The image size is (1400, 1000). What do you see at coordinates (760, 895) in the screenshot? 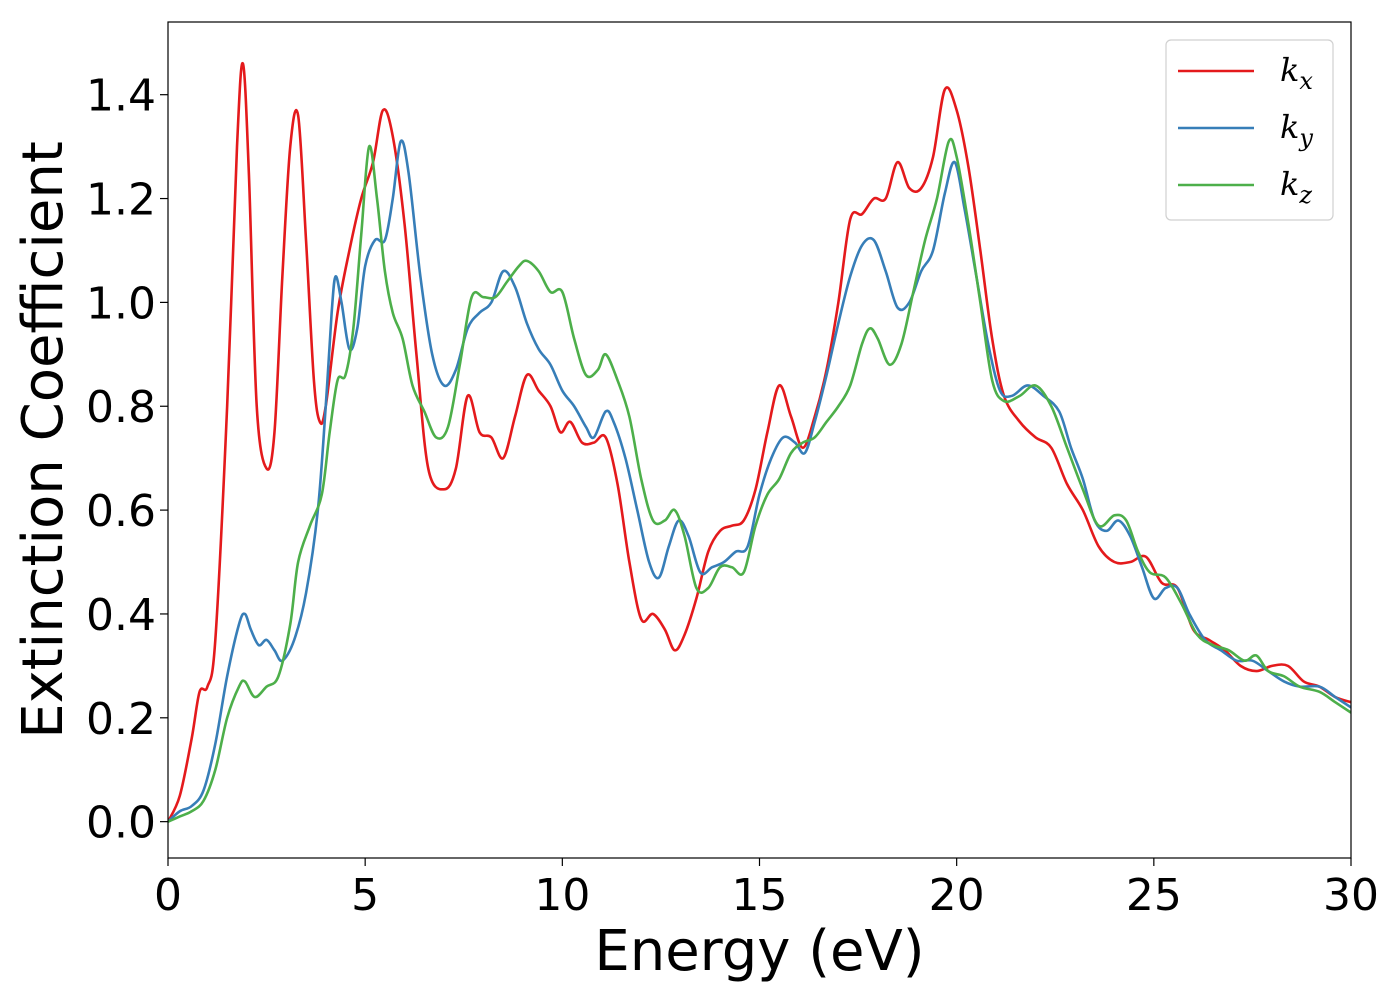
I see `x-tick-label: 15` at bounding box center [760, 895].